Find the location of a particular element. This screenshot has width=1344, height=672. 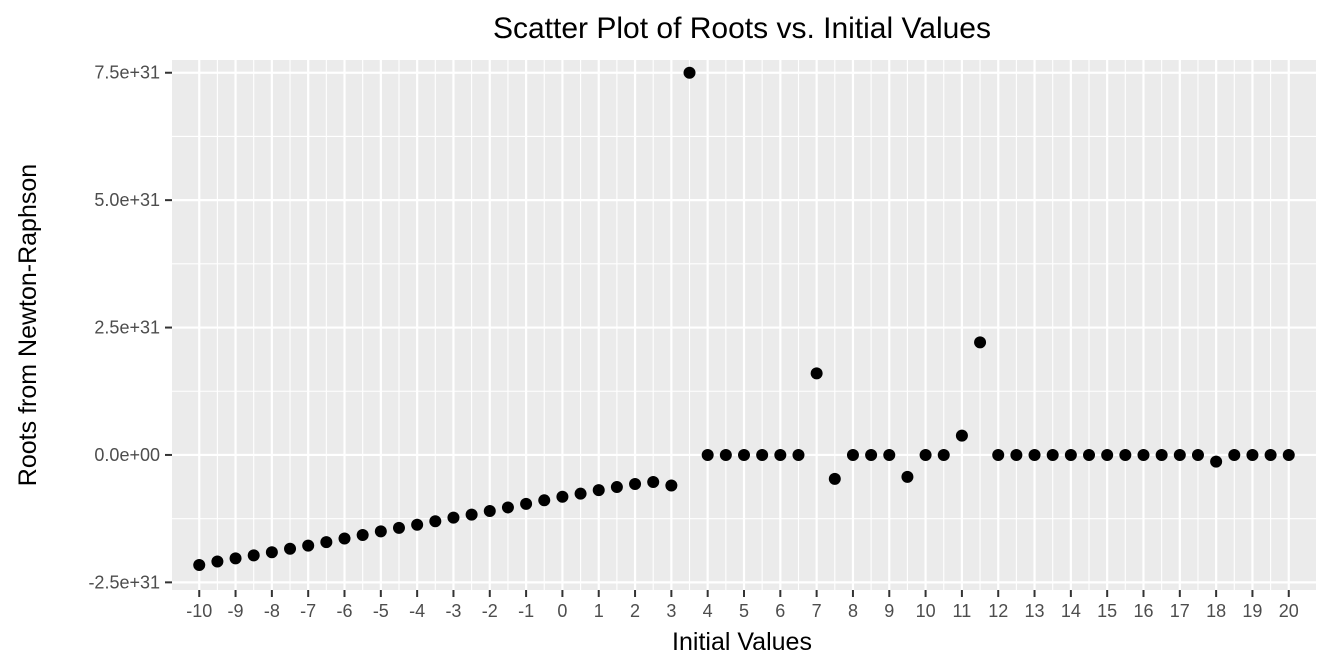

x-tick-label: 14 is located at coordinates (1071, 611).